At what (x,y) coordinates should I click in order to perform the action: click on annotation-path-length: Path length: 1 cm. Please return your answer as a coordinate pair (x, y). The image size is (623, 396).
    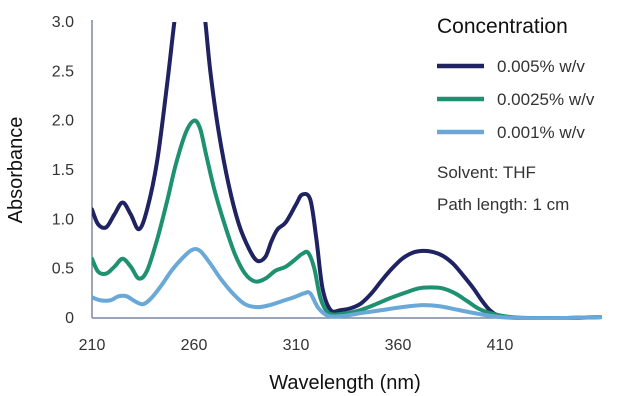
    Looking at the image, I should click on (503, 204).